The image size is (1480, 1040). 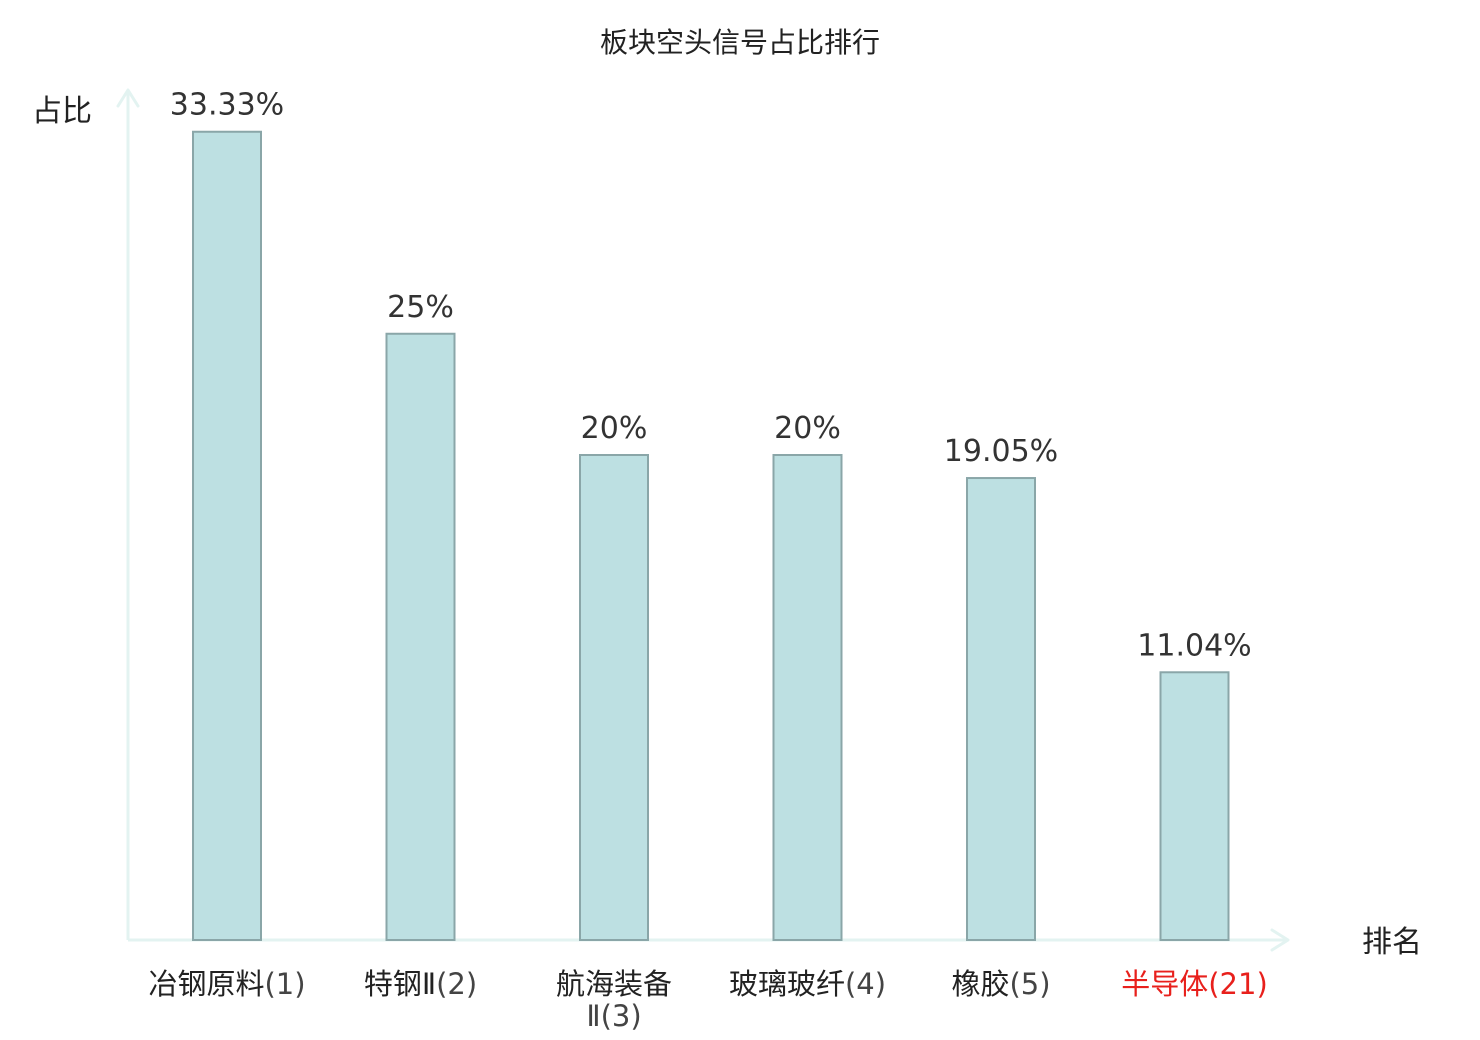 What do you see at coordinates (1001, 451) in the screenshot?
I see `value-label-5: 19.05%` at bounding box center [1001, 451].